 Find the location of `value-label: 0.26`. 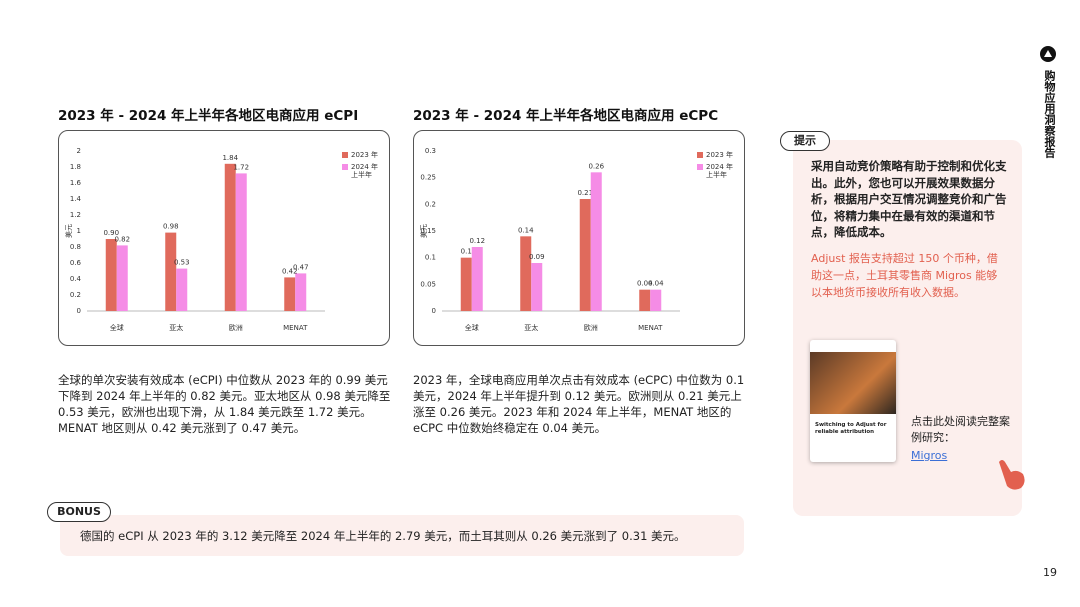

value-label: 0.26 is located at coordinates (596, 166).